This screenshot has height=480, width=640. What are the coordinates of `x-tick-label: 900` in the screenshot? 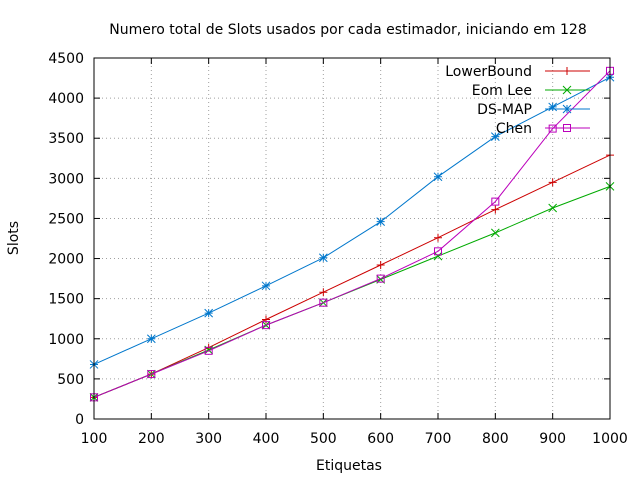 It's located at (552, 439).